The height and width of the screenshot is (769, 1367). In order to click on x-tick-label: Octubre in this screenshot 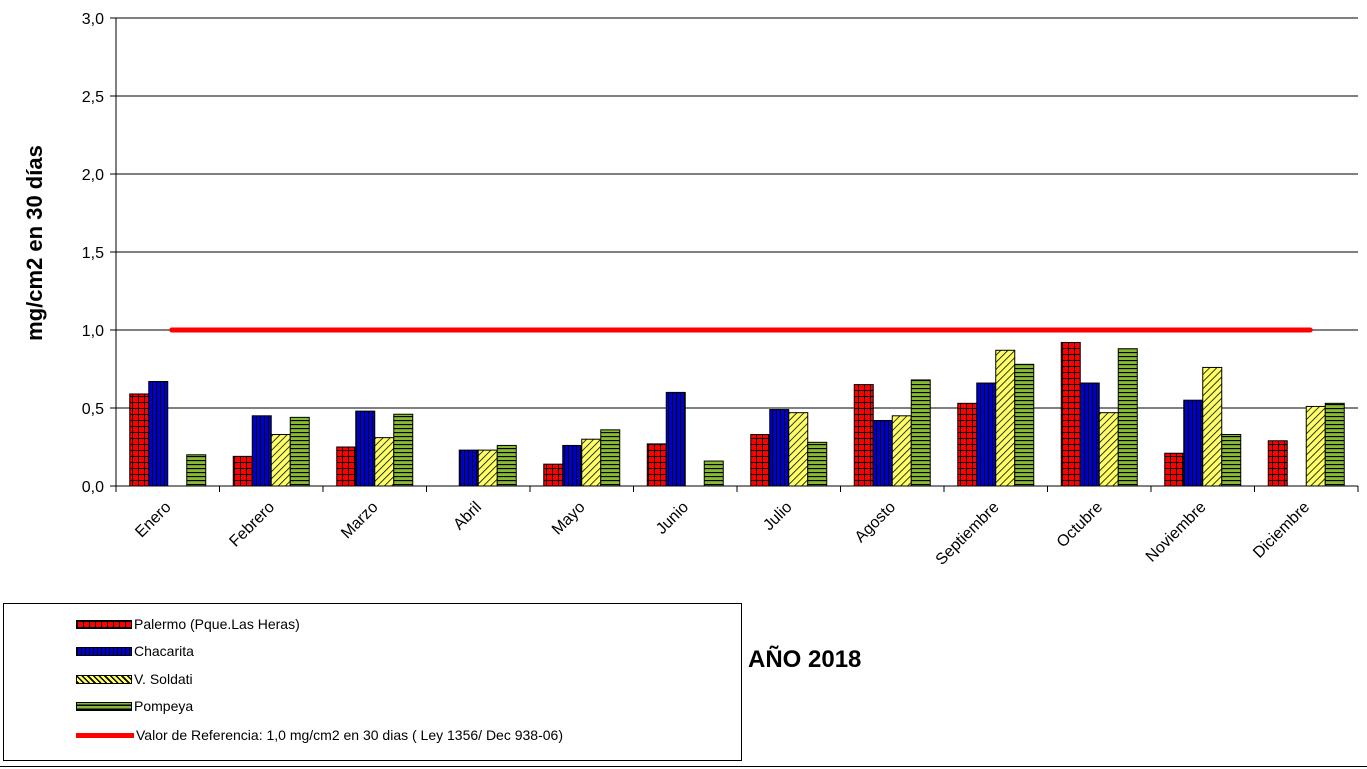, I will do `click(1080, 525)`.